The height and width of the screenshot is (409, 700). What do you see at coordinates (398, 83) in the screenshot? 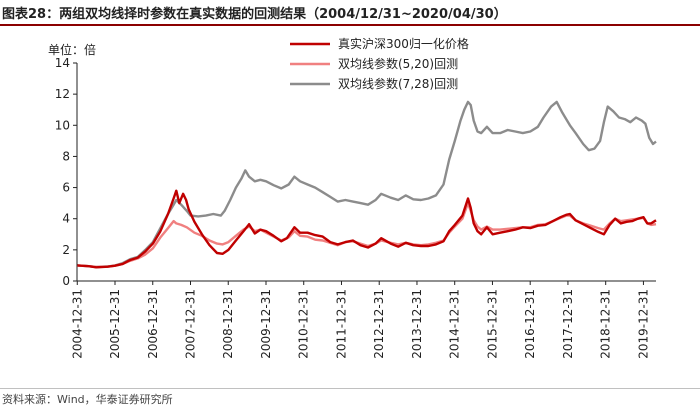
I see `legend-label-3: 双均线参数(7,28)回测` at bounding box center [398, 83].